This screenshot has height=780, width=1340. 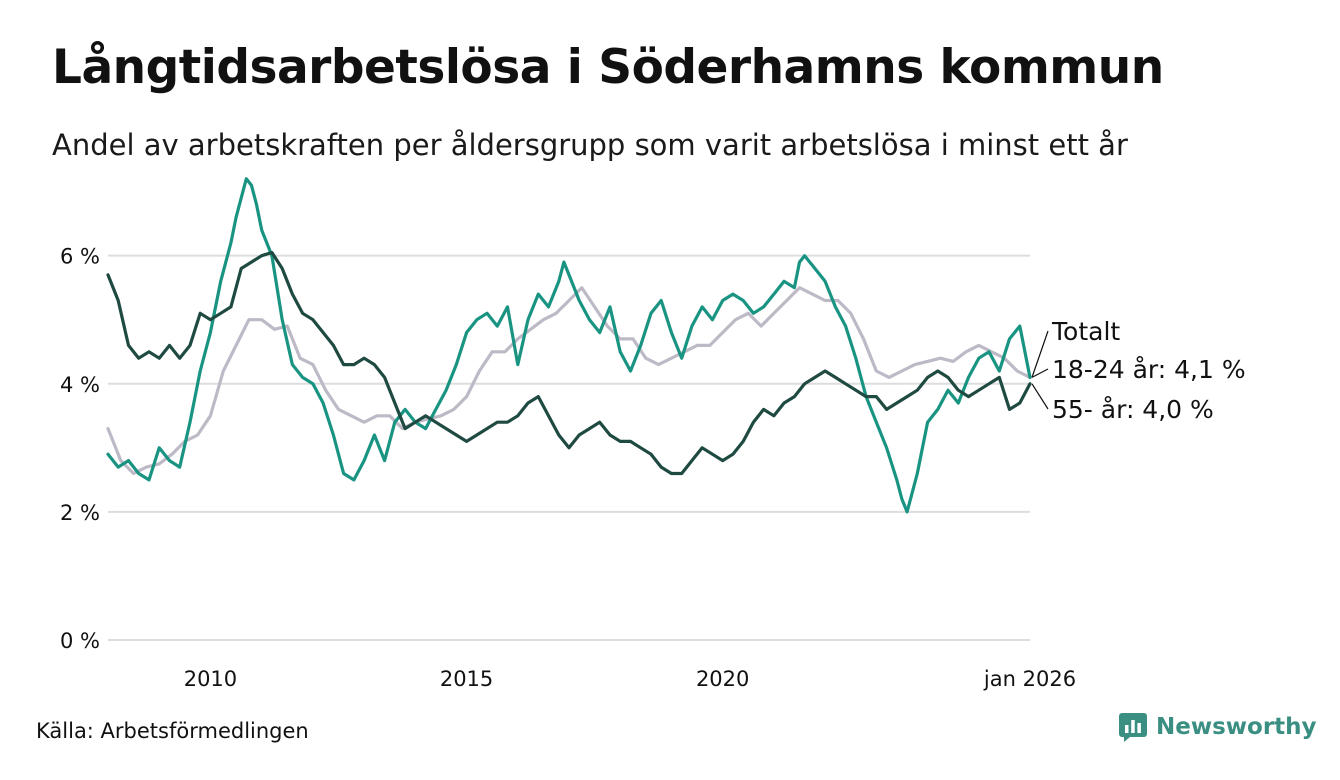 I want to click on end-label-age55: 55- år: 4,0 %, so click(x=1133, y=409).